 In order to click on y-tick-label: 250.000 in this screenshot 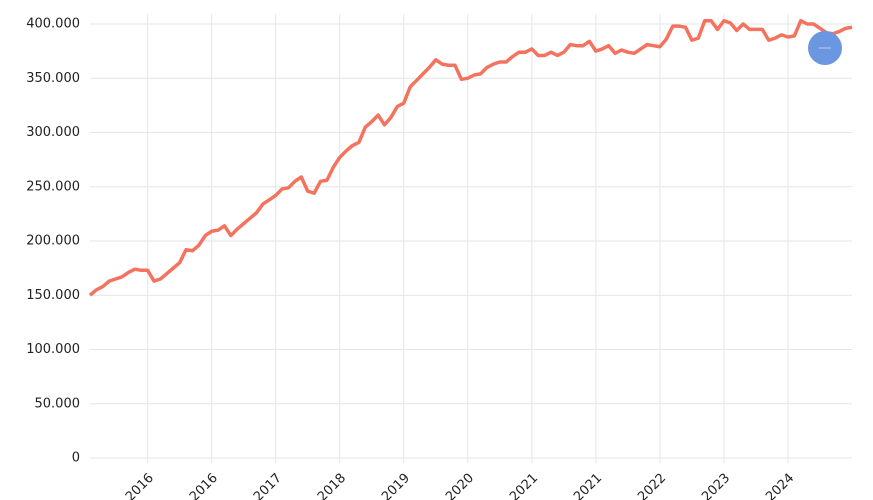, I will do `click(53, 186)`.